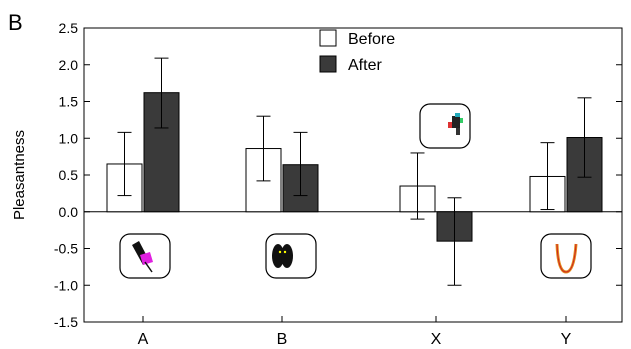 The image size is (631, 349). I want to click on y-tick-label: 0.5, so click(69, 175).